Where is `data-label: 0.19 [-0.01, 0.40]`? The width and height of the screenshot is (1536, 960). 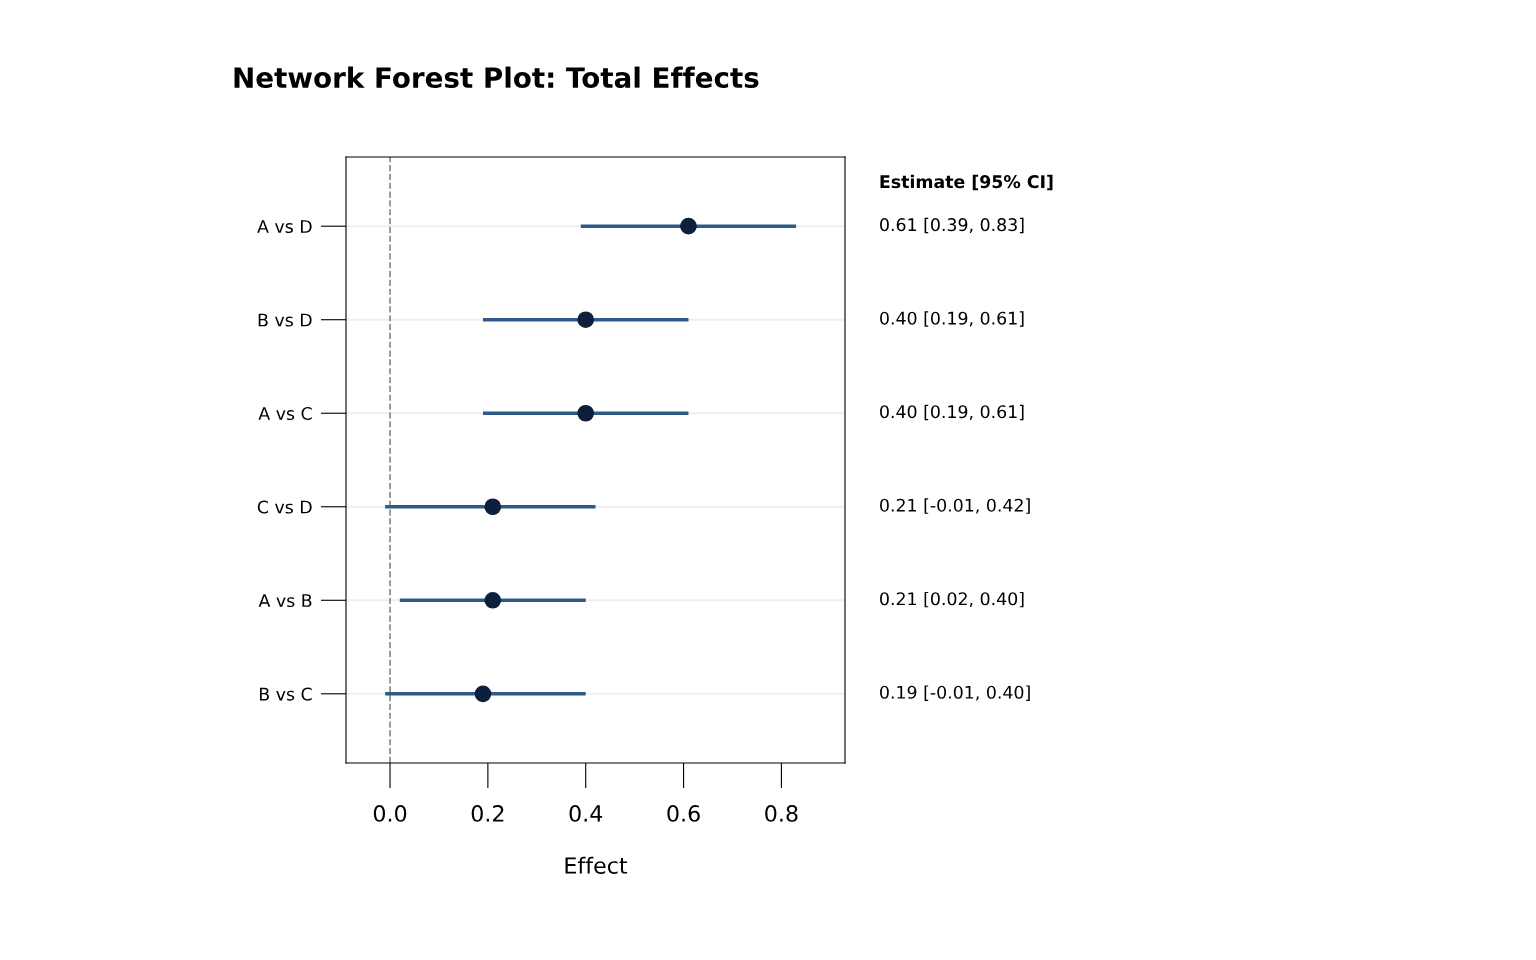 data-label: 0.19 [-0.01, 0.40] is located at coordinates (955, 693).